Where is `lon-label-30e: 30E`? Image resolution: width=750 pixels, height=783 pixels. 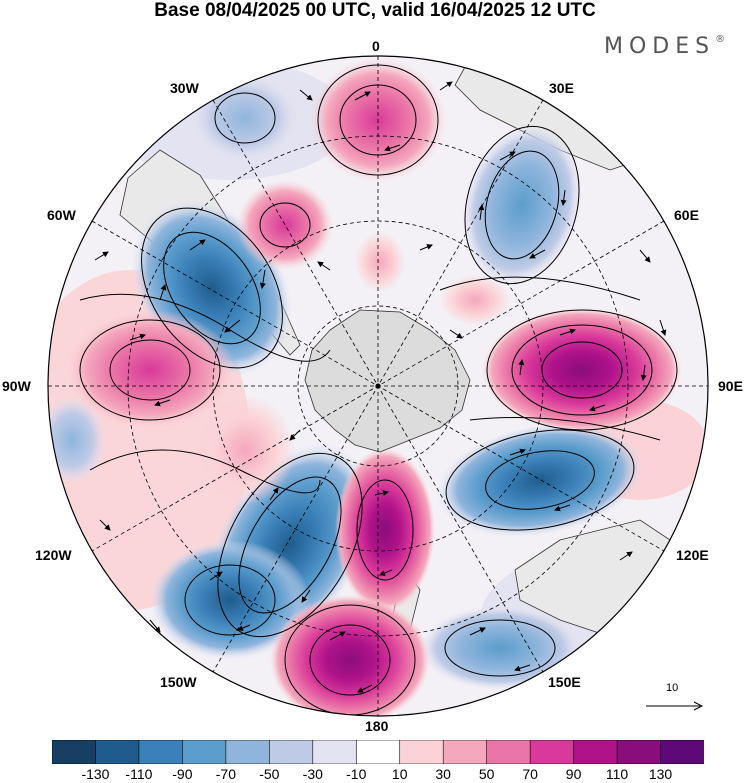
lon-label-30e: 30E is located at coordinates (561, 88).